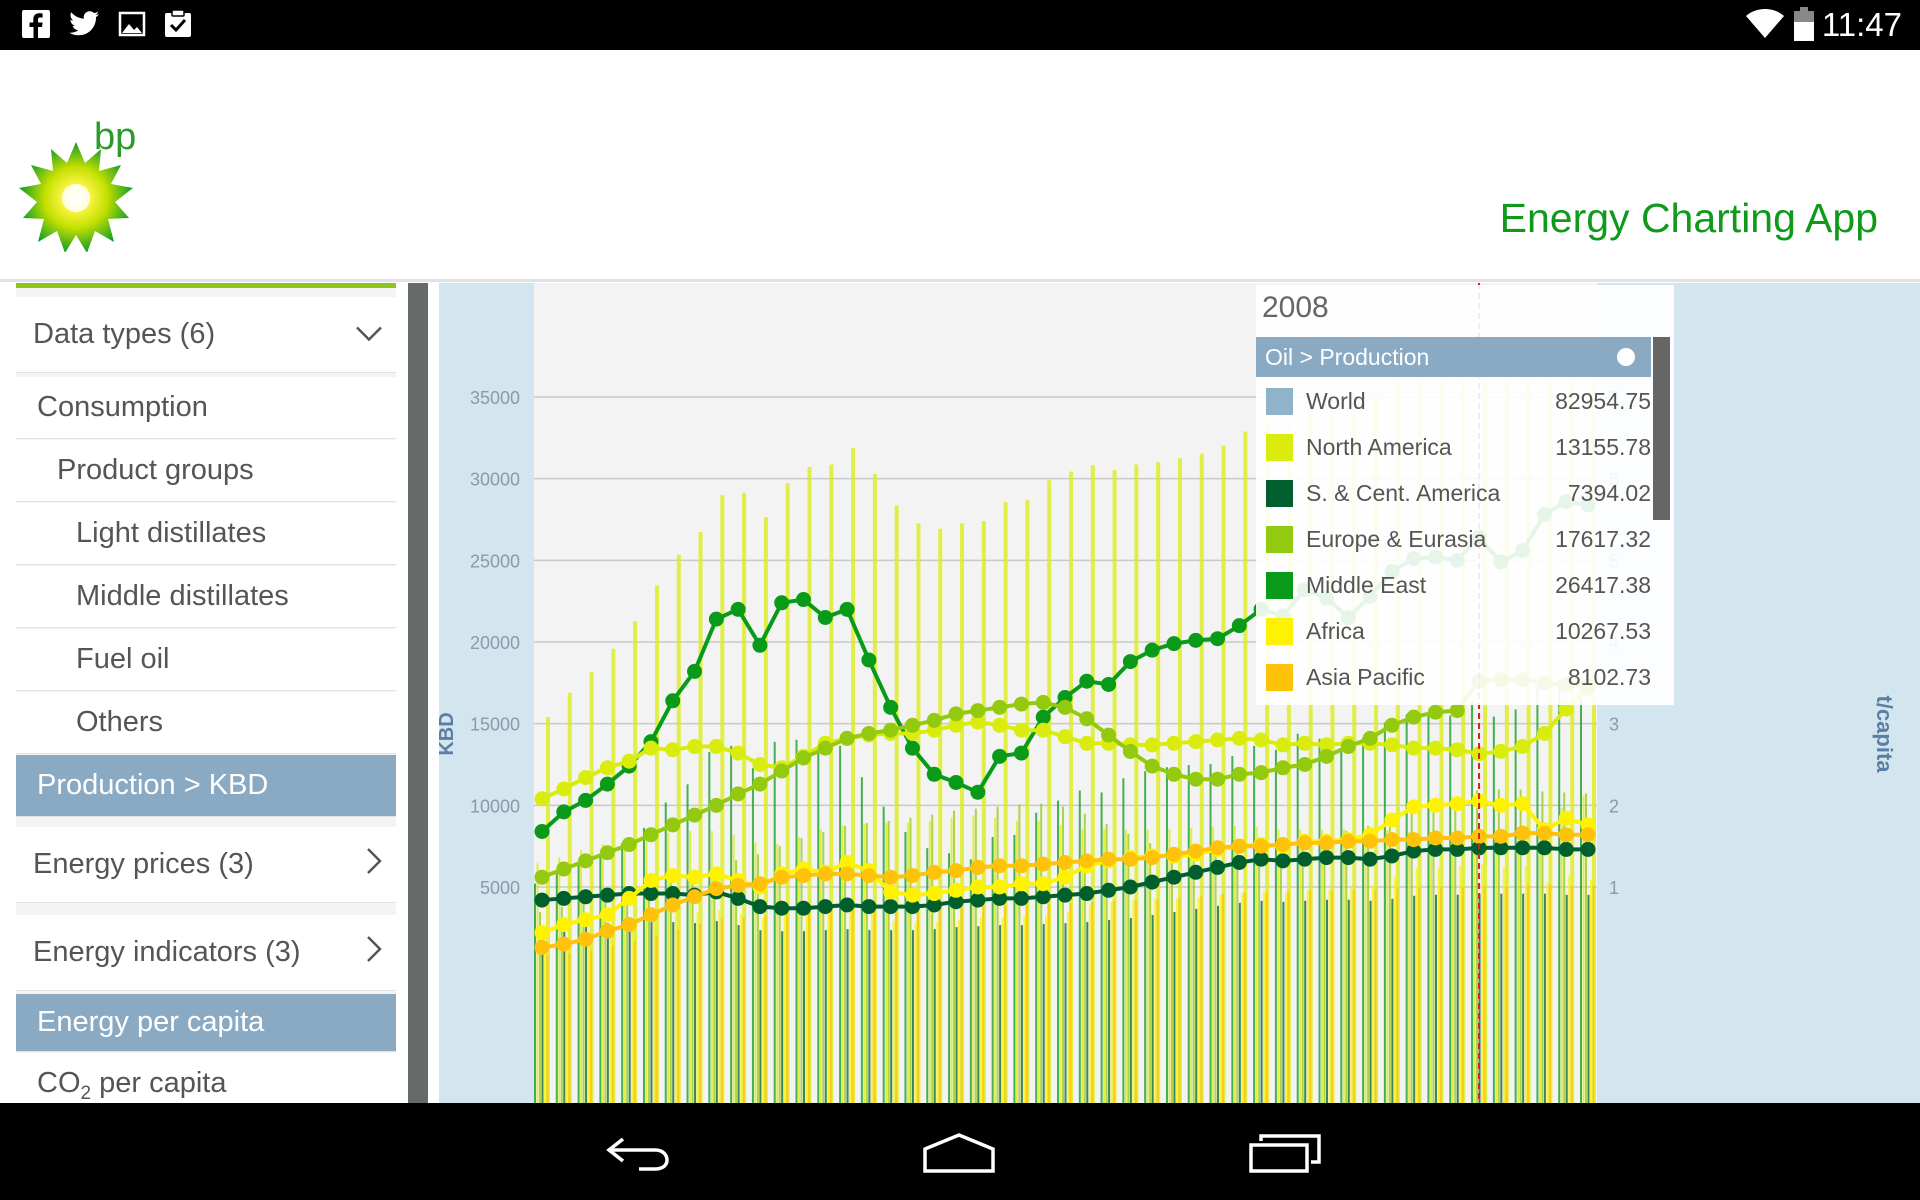 This screenshot has width=1920, height=1200. I want to click on sidebar-item-consumption: Consumption, so click(206, 408).